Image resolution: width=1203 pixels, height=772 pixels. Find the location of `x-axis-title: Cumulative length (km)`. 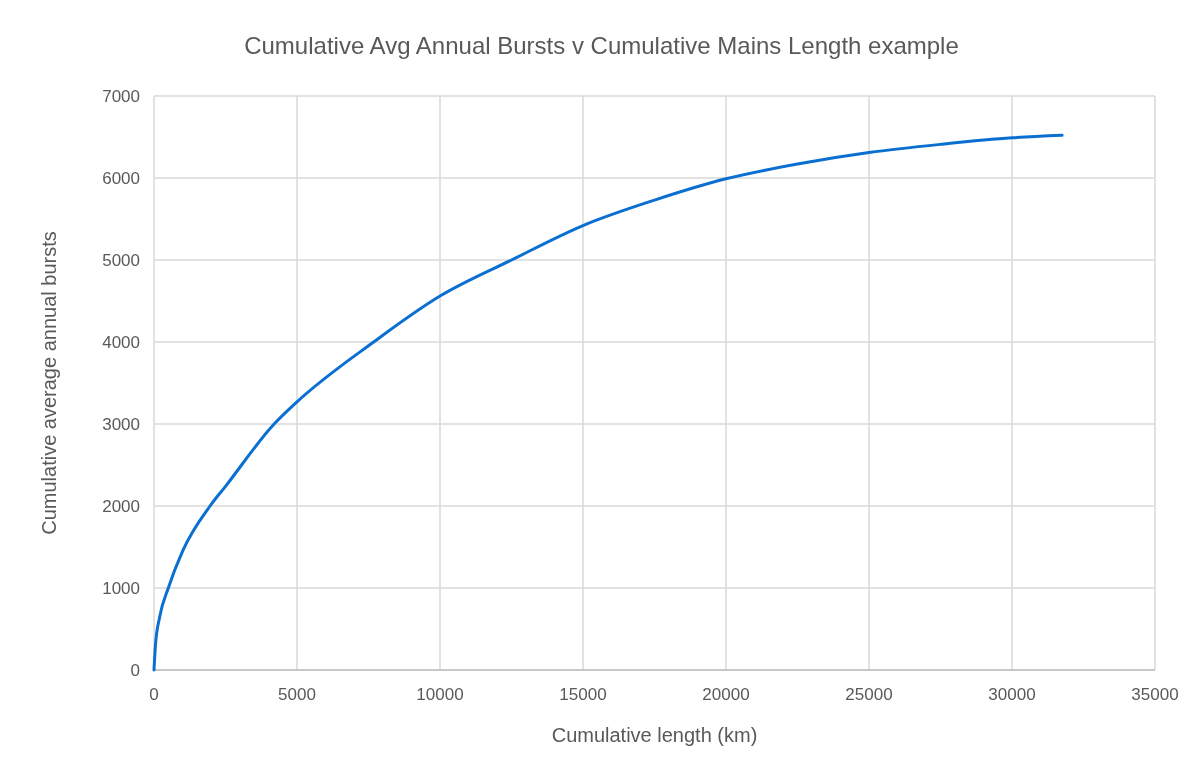

x-axis-title: Cumulative length (km) is located at coordinates (654, 735).